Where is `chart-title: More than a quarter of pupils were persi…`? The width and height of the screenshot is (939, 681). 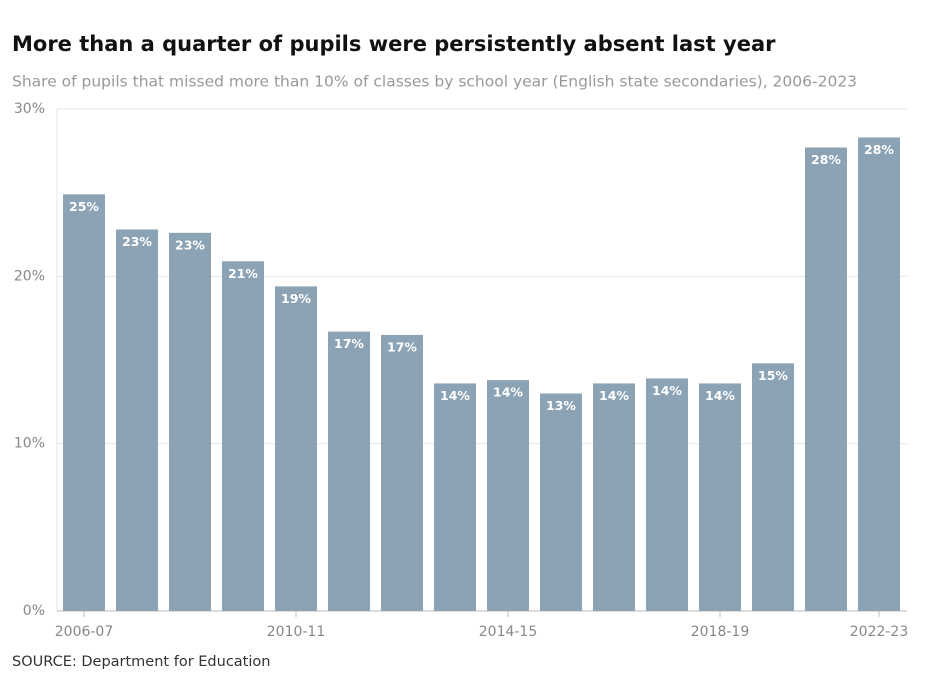
chart-title: More than a quarter of pupils were persi… is located at coordinates (394, 44).